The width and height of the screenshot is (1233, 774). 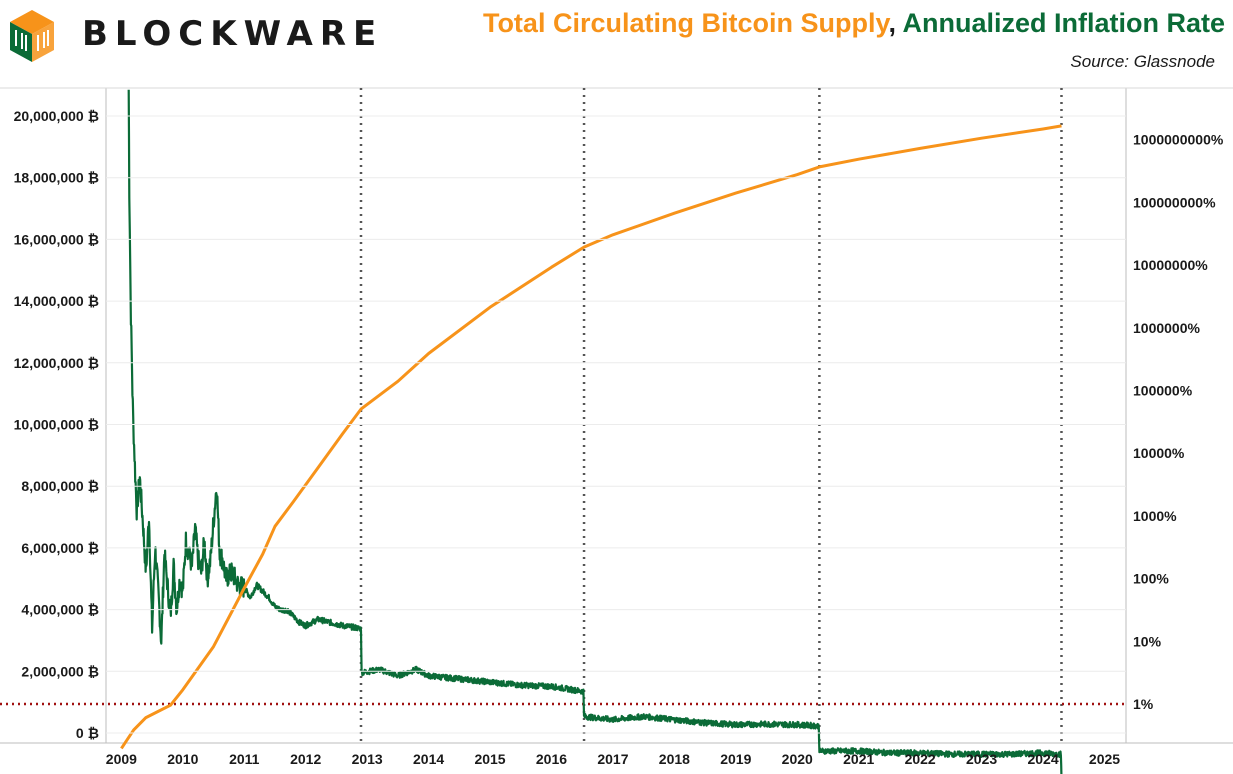 I want to click on x-tick-label: 2021, so click(x=858, y=759).